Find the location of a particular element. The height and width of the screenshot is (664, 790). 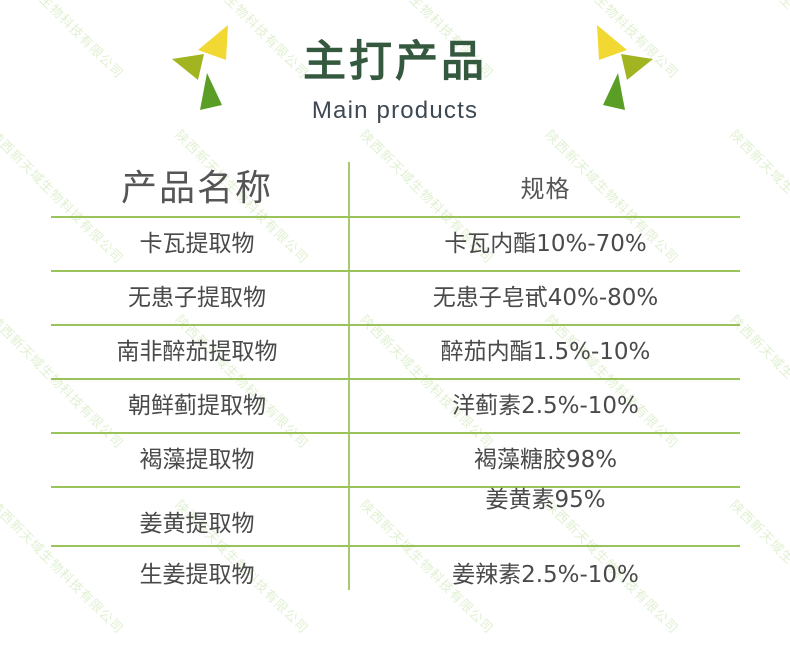

cell-product-name: 南非醉茄提取物 is located at coordinates (197, 352).